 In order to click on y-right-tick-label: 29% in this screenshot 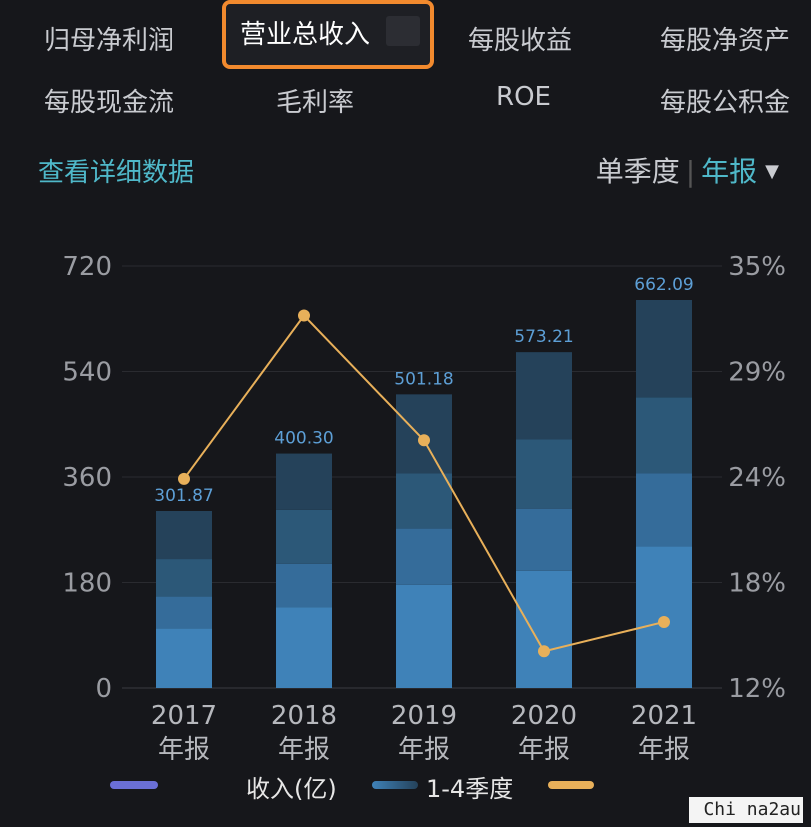, I will do `click(757, 373)`.